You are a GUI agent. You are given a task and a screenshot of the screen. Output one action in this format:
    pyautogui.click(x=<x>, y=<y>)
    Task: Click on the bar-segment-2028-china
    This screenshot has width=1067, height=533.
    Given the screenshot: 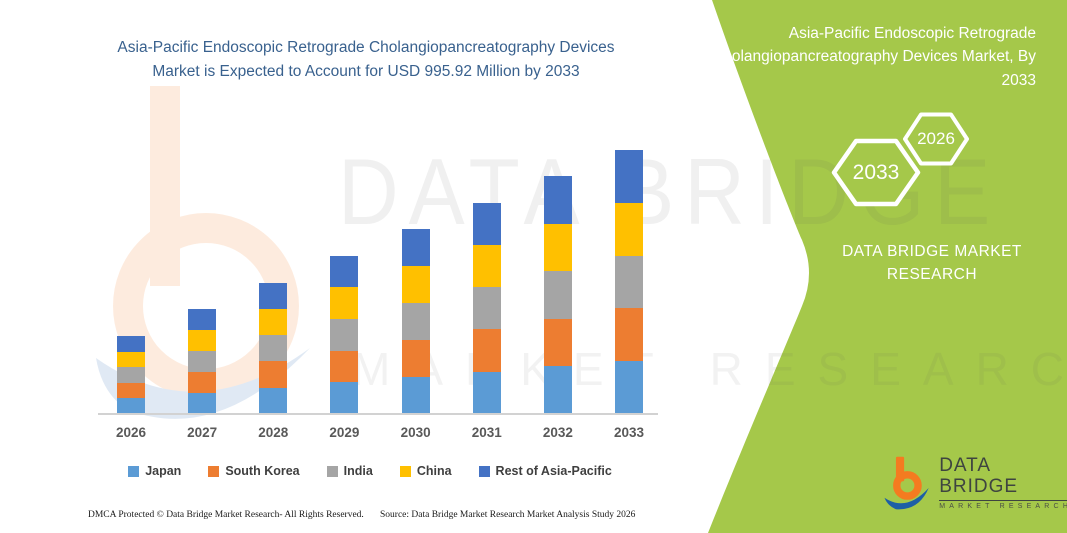 What is the action you would take?
    pyautogui.click(x=273, y=322)
    